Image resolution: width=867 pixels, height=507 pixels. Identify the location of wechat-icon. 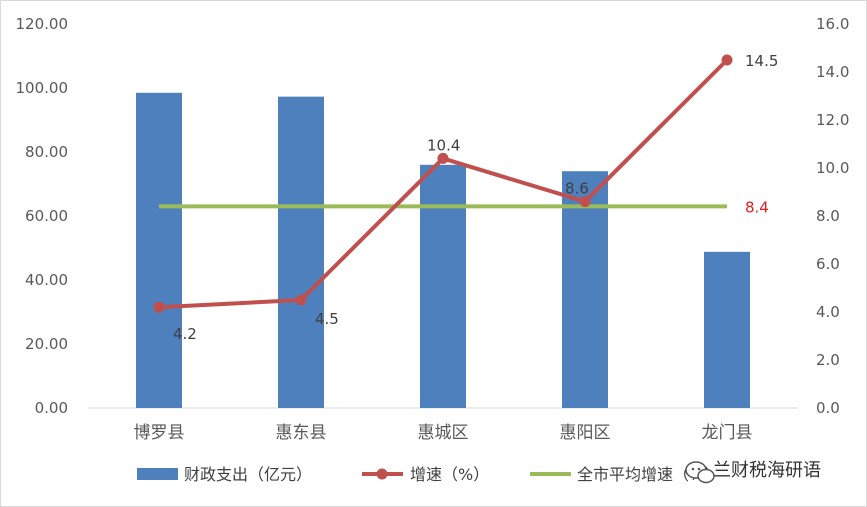
(700, 472).